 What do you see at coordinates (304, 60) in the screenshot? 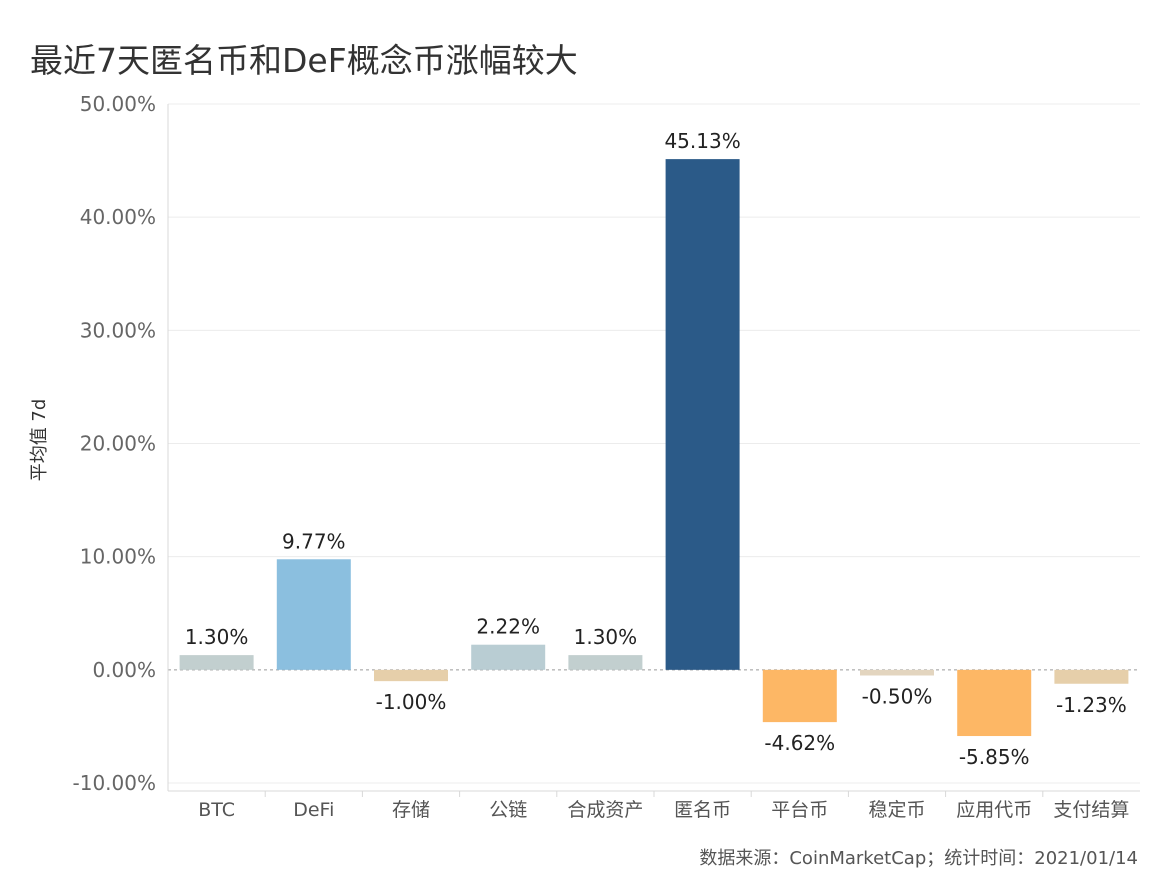
I see `chart-title: 最近7天匿名币和DeF概念币涨幅较大` at bounding box center [304, 60].